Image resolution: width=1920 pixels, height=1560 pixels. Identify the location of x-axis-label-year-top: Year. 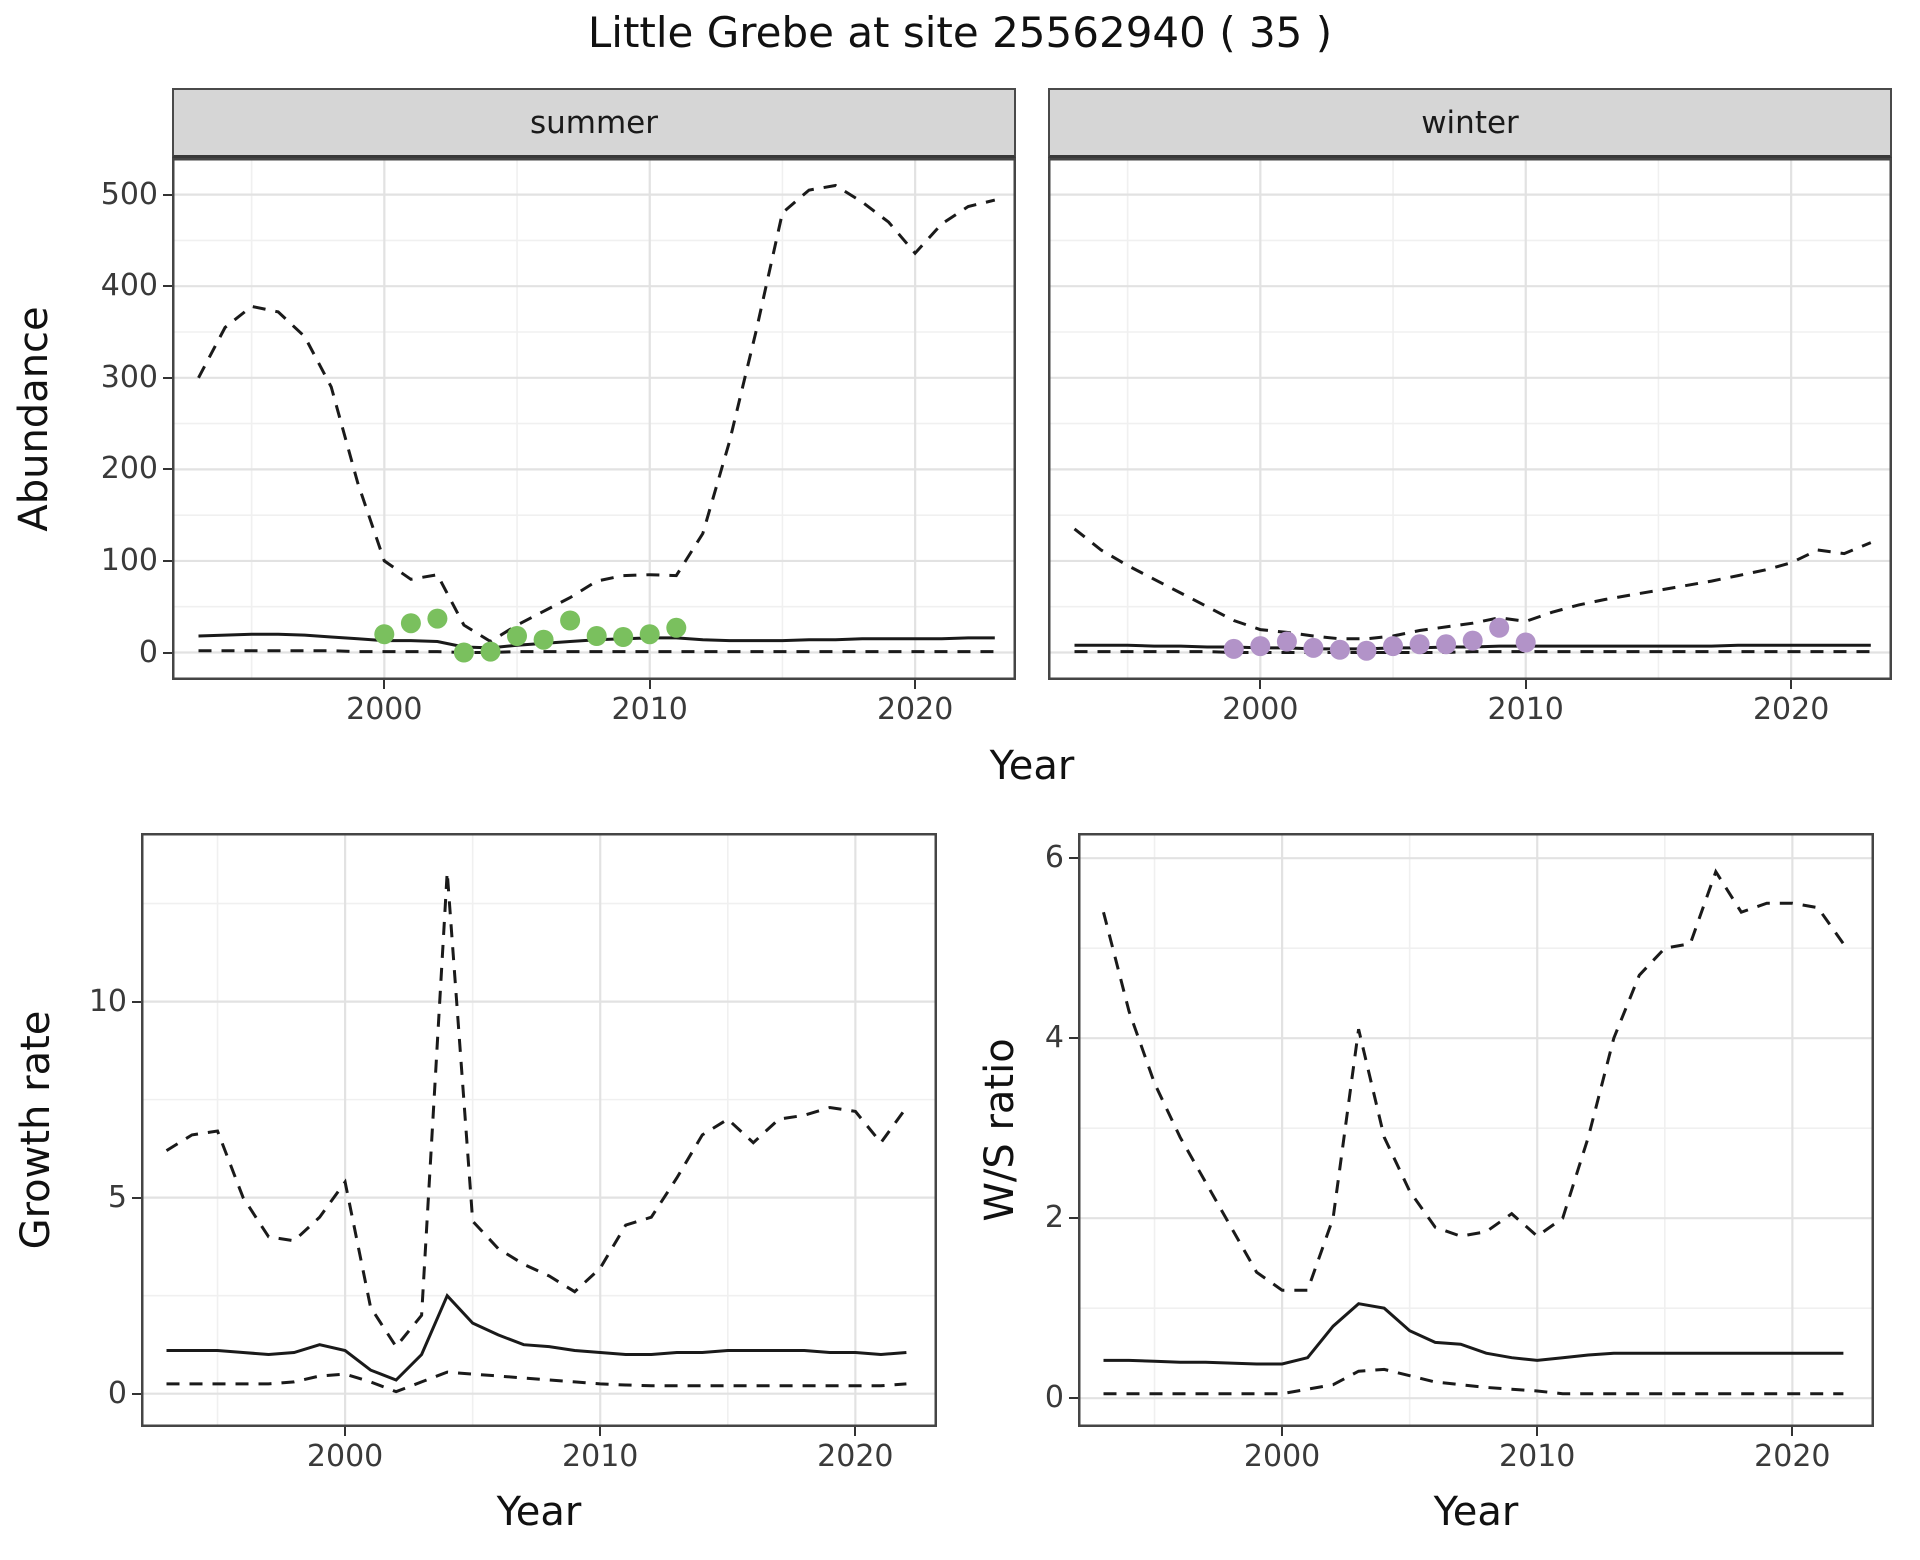
(1032, 766).